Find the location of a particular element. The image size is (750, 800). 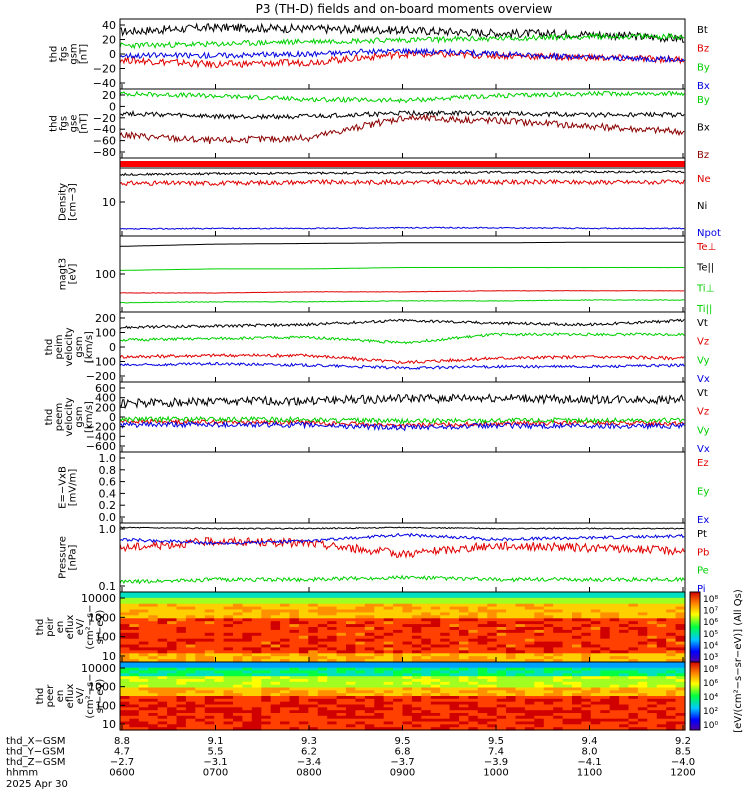

legend-Ex: Ex is located at coordinates (703, 520).